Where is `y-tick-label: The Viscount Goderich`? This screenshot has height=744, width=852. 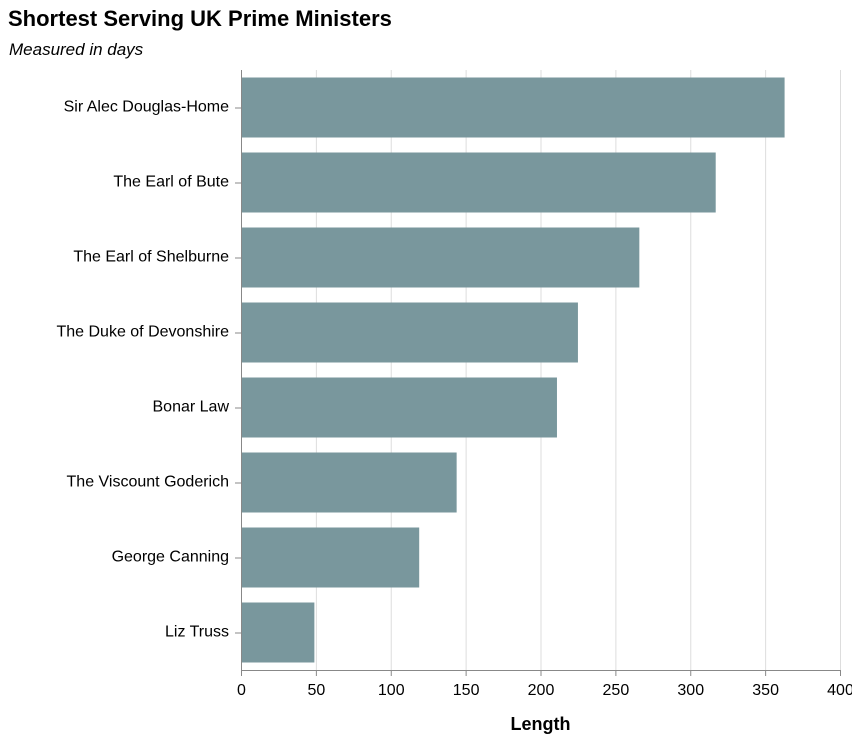
y-tick-label: The Viscount Goderich is located at coordinates (148, 482).